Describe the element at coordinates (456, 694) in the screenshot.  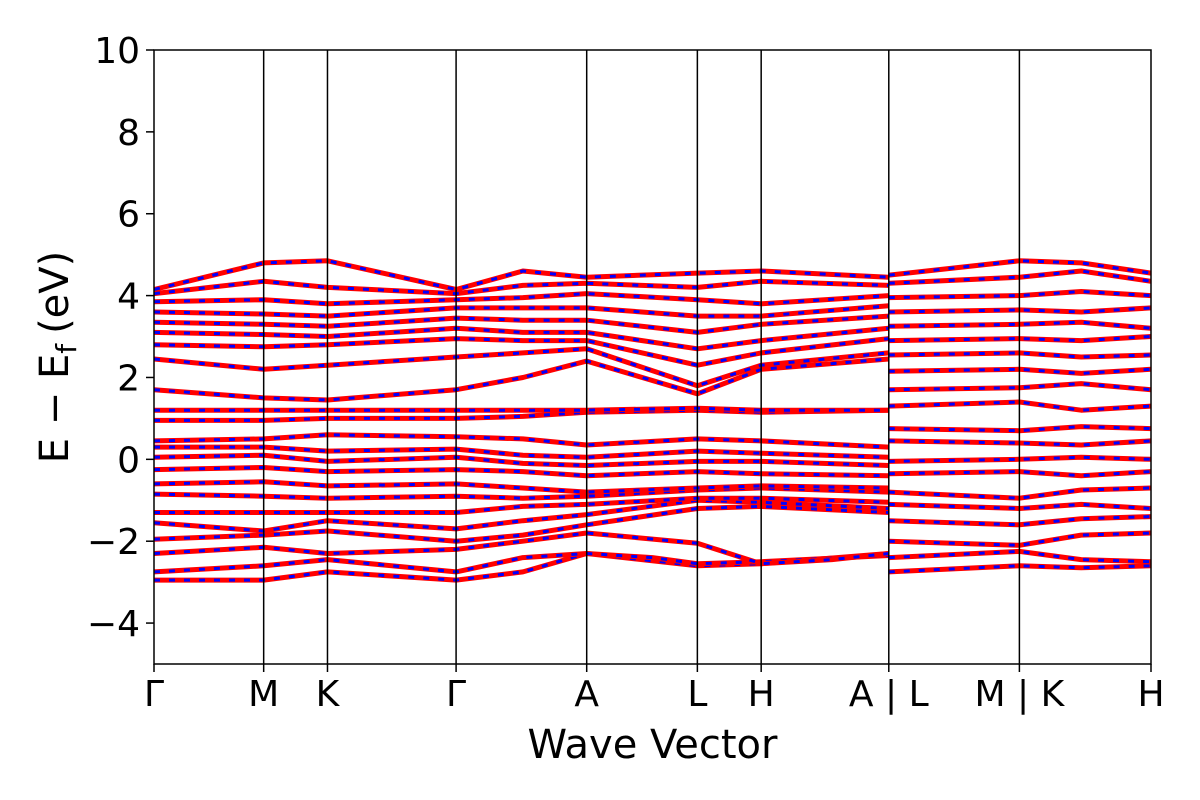
I see `x-tick-label-3: Γ` at that location.